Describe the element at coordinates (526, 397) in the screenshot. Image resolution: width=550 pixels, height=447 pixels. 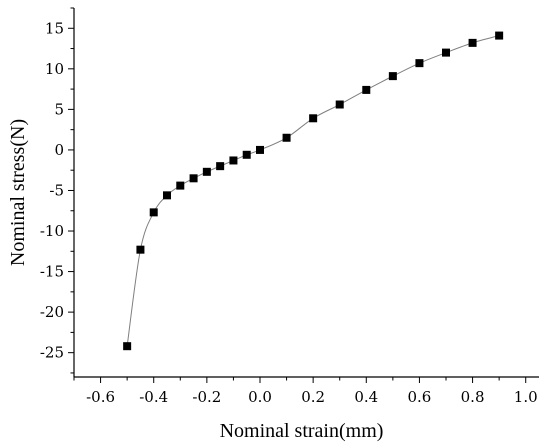
I see `x-tick-label: 1.0` at that location.